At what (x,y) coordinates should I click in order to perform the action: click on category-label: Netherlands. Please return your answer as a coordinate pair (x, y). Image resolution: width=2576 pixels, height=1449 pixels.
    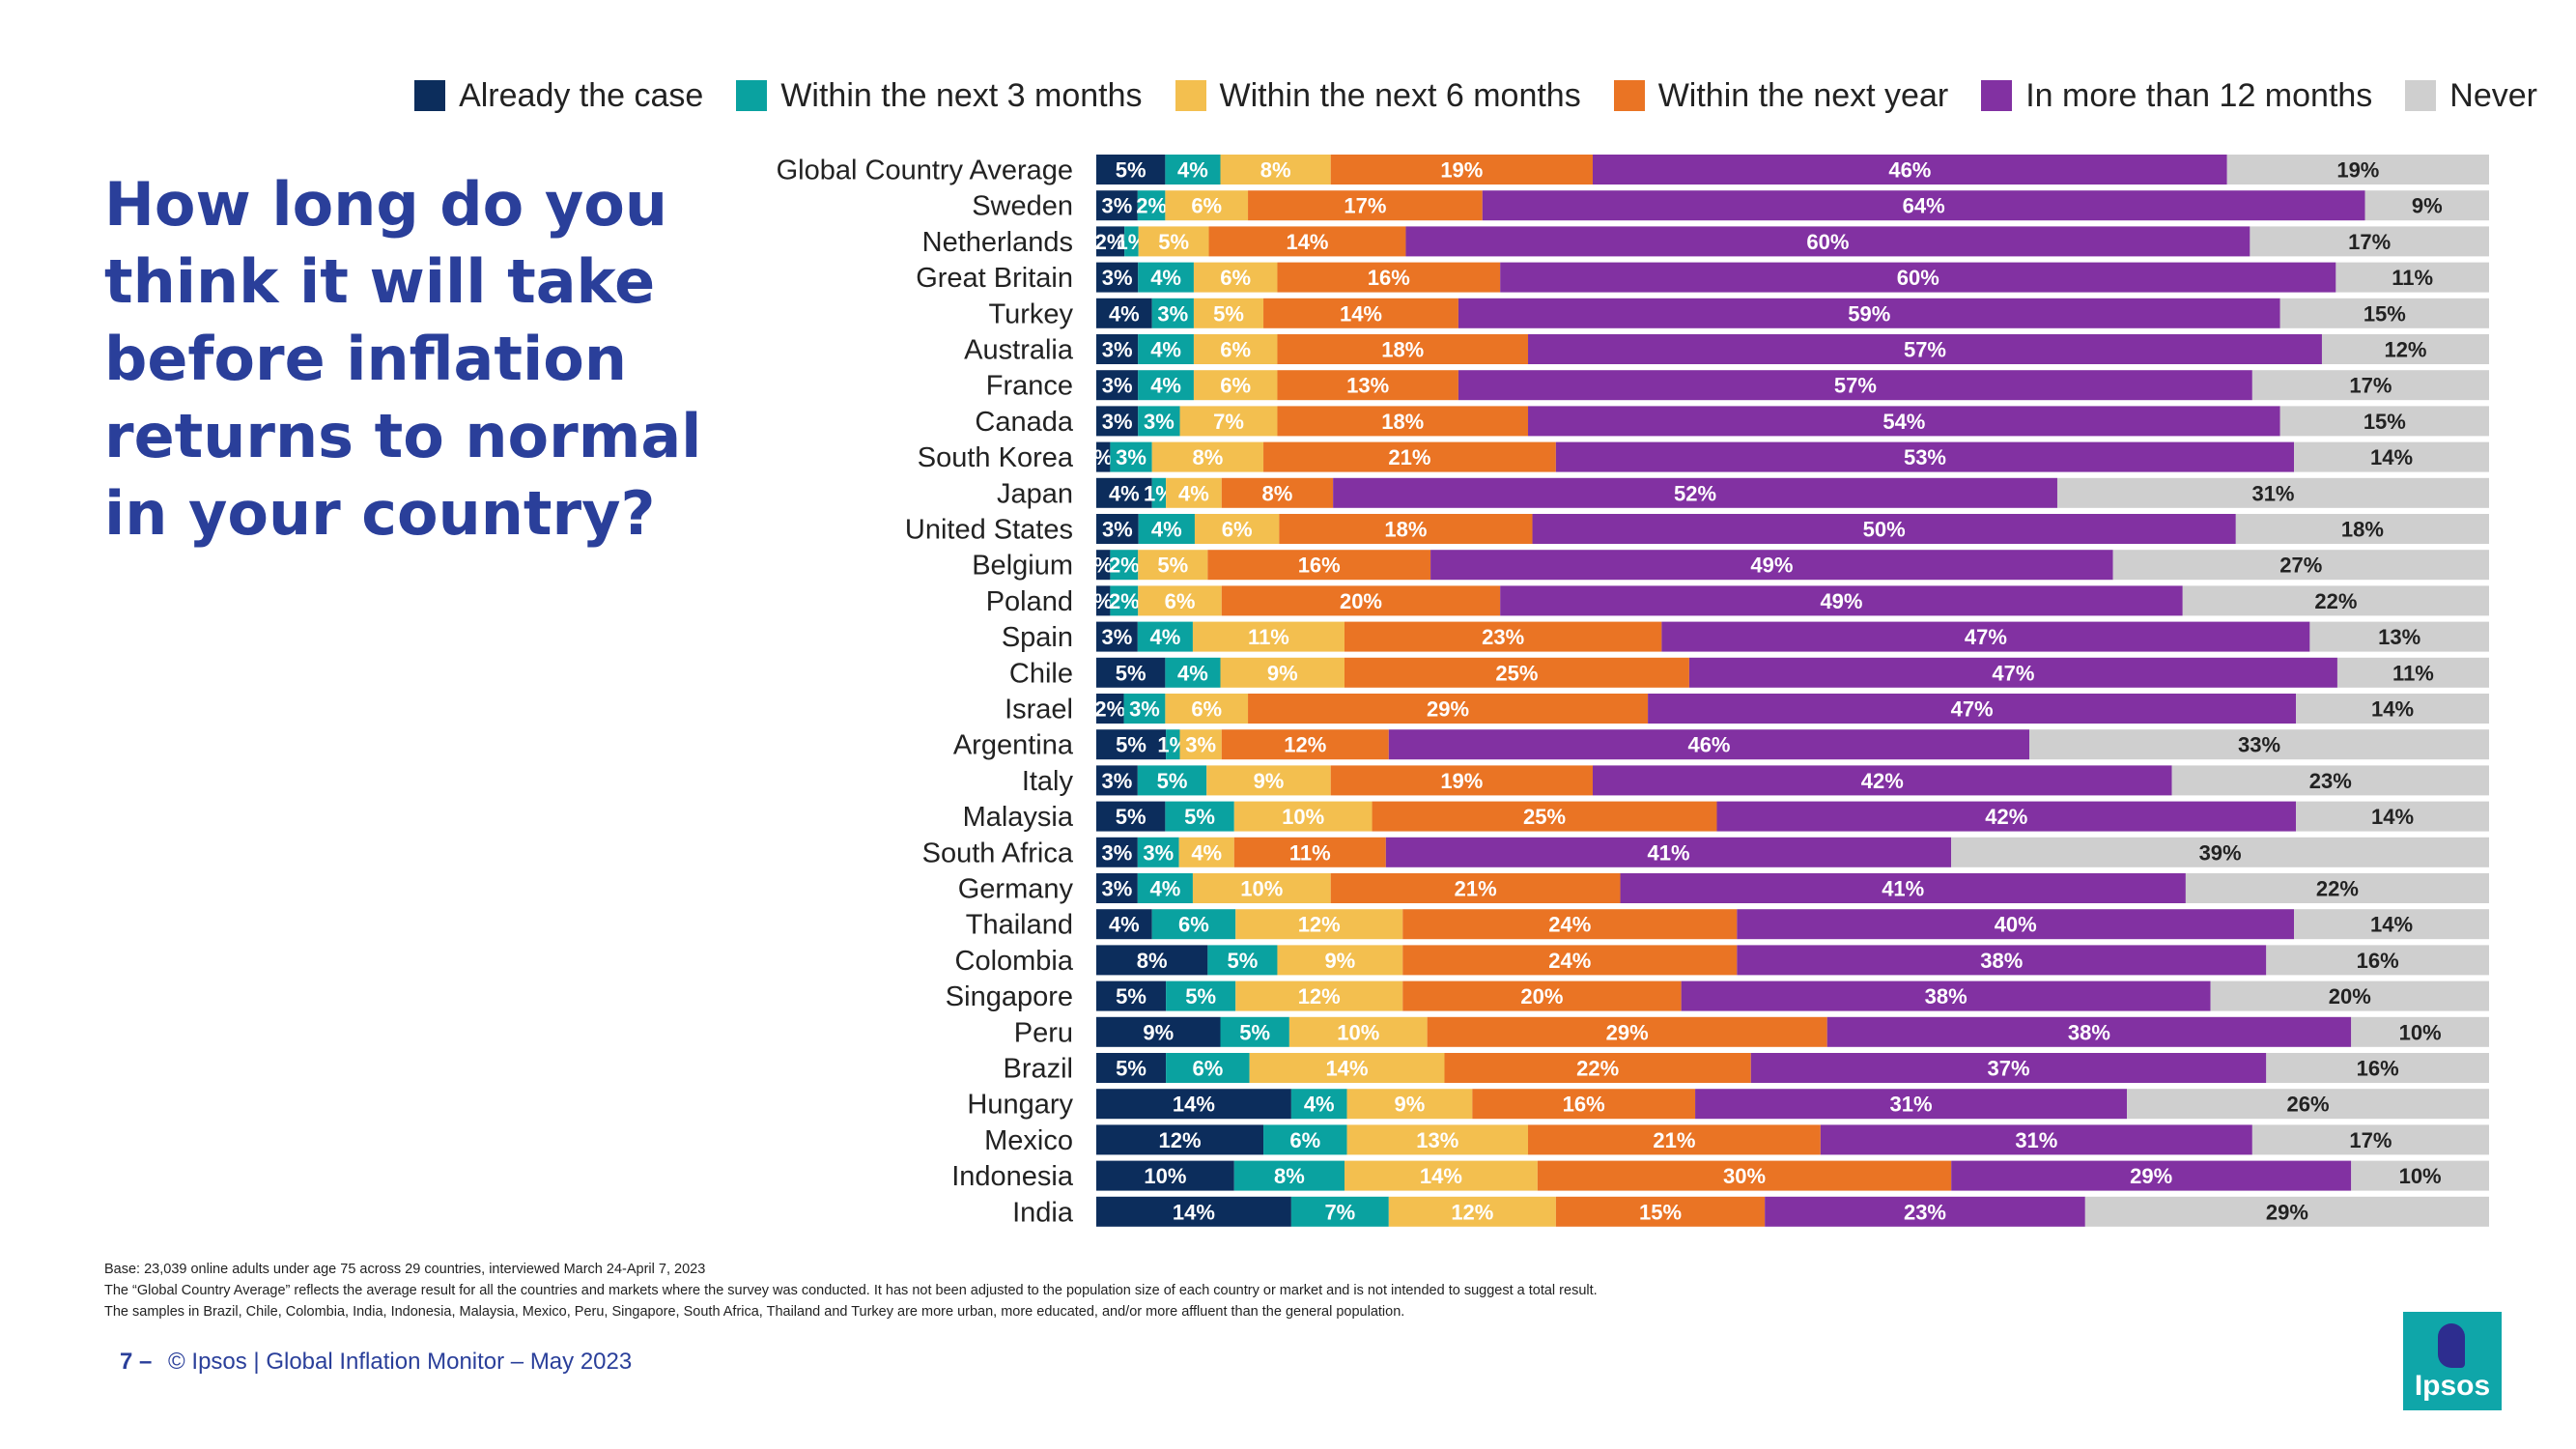
    Looking at the image, I should click on (997, 242).